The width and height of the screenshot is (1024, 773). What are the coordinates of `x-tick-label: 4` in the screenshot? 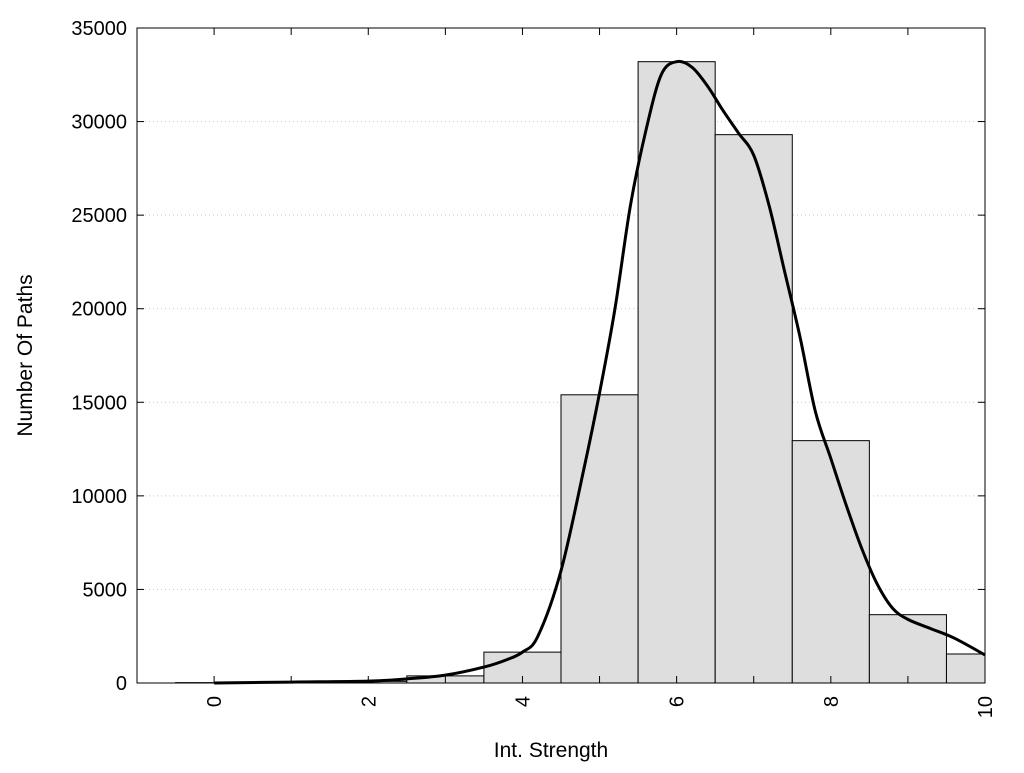 It's located at (523, 701).